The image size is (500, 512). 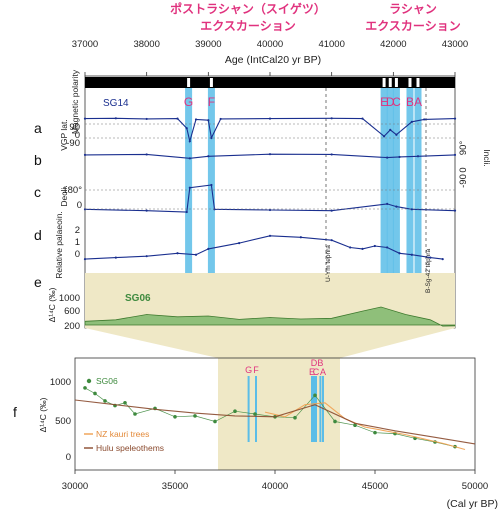 What do you see at coordinates (211, 102) in the screenshot?
I see `event-letter-f: F` at bounding box center [211, 102].